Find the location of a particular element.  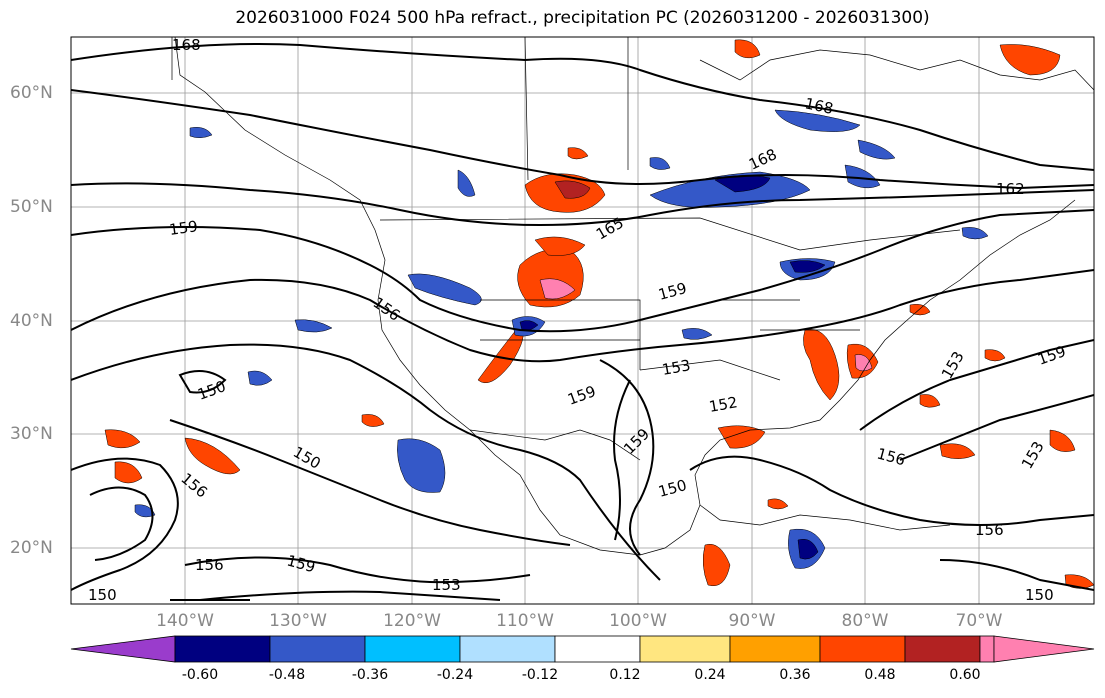

lon-label: 140°W is located at coordinates (185, 621).